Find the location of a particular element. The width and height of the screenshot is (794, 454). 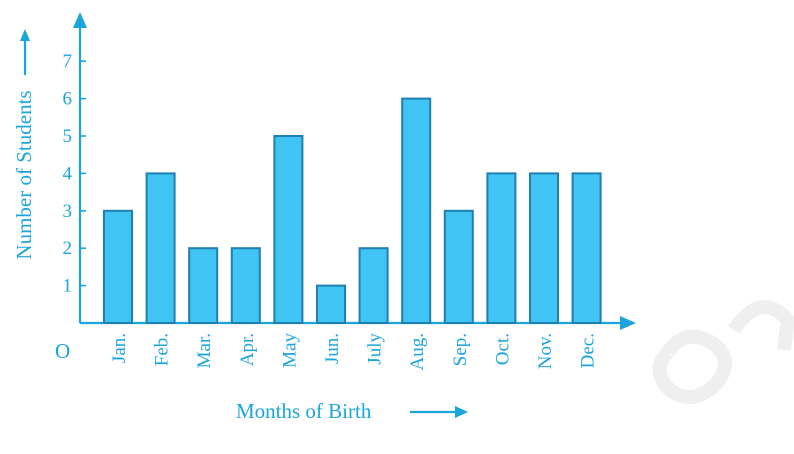

x-tick-label: Jan. is located at coordinates (119, 348).